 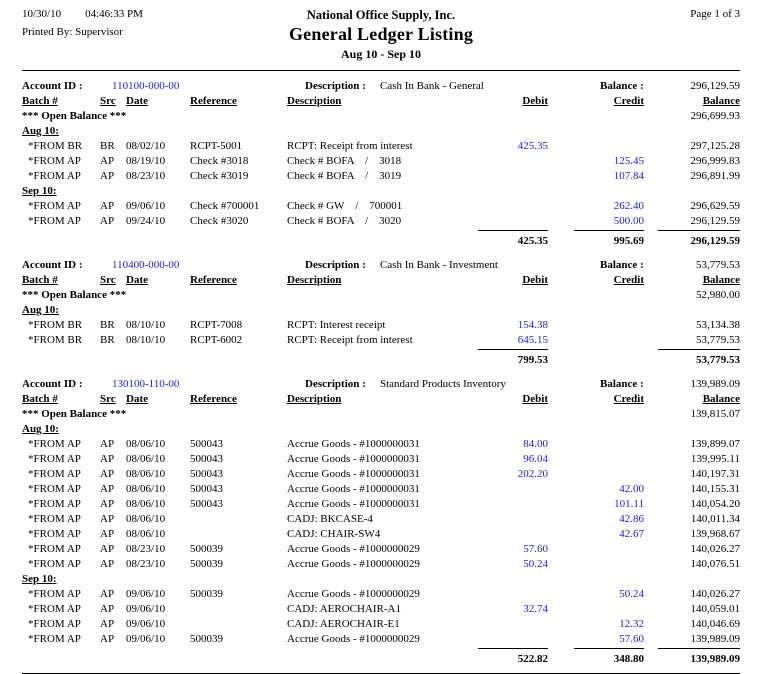 What do you see at coordinates (715, 639) in the screenshot?
I see `running-balance: 139,989.09` at bounding box center [715, 639].